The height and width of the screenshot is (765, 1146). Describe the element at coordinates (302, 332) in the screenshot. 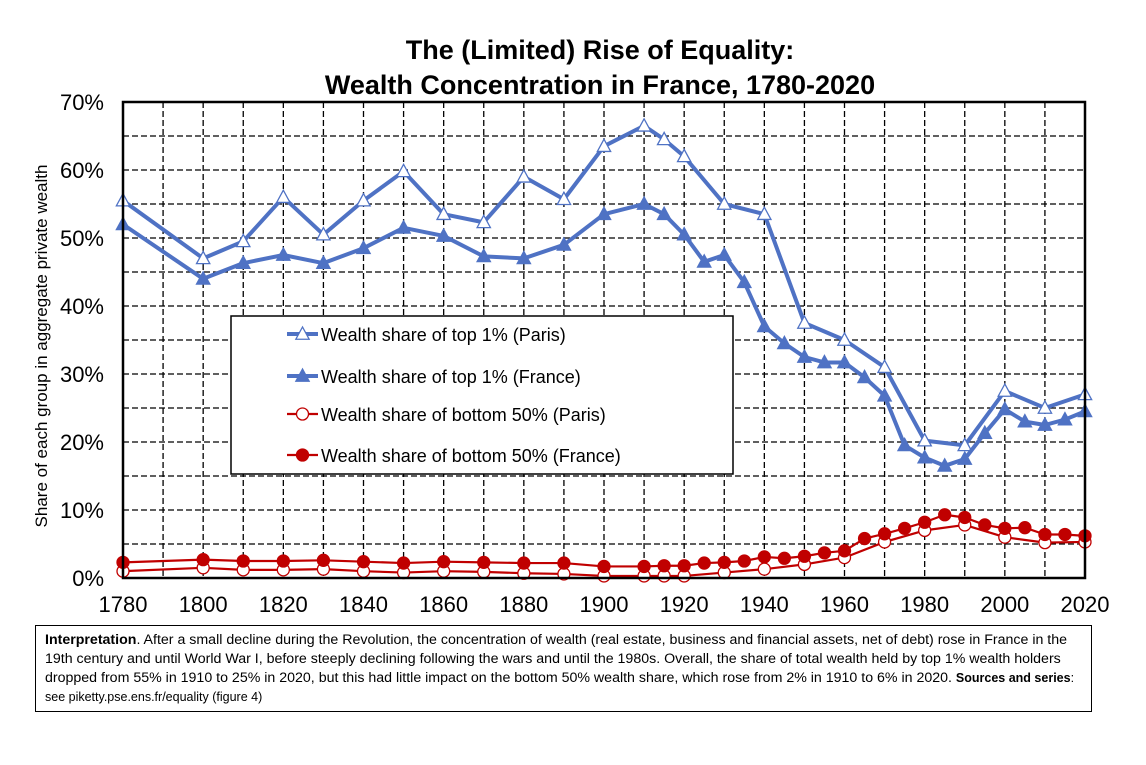

I see `legend-marker-top1-paris` at that location.